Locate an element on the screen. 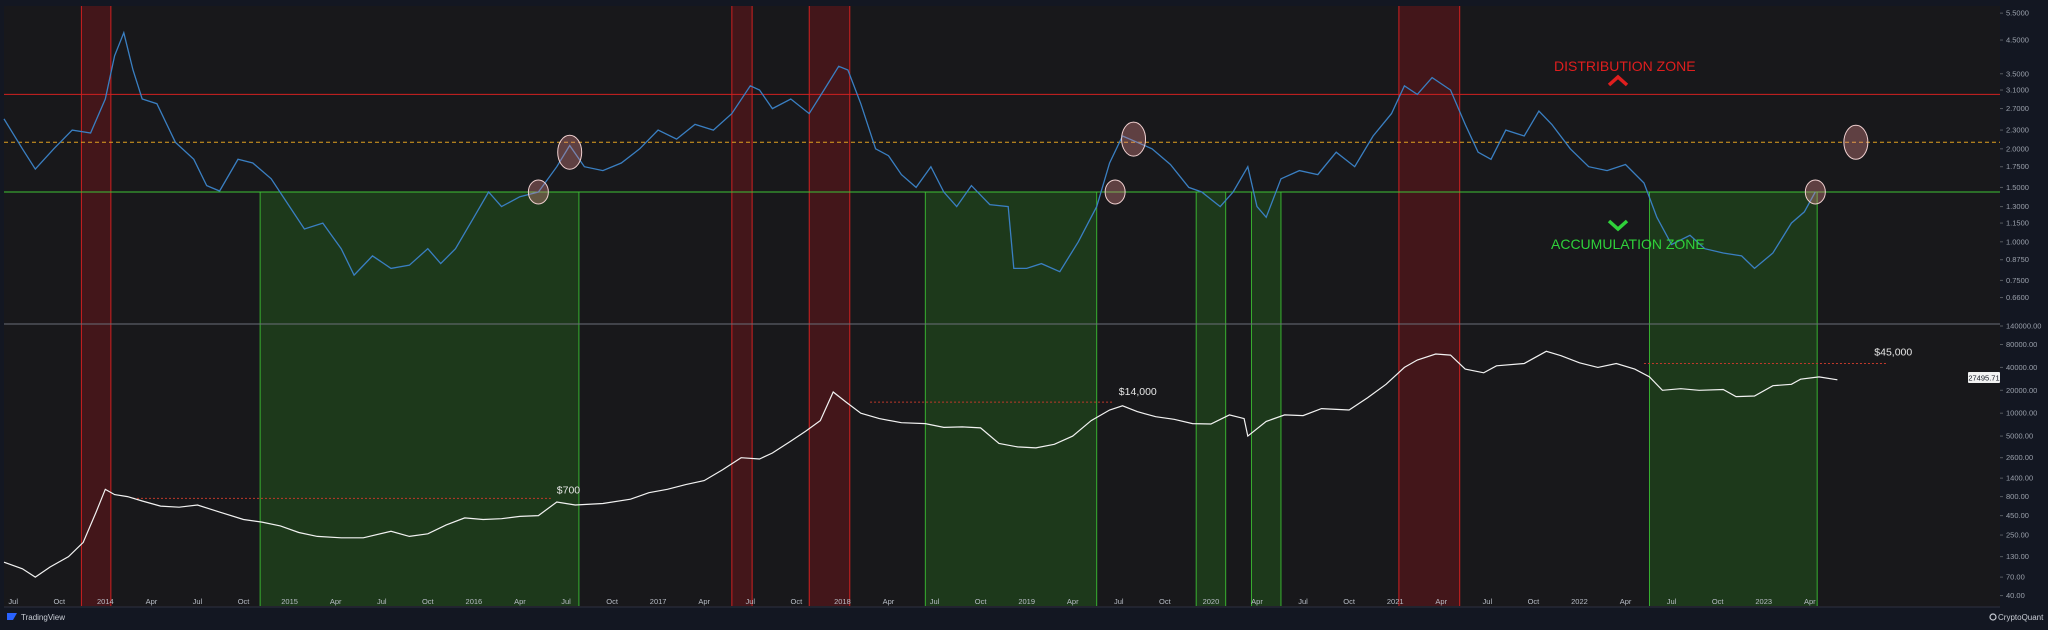 This screenshot has height=630, width=2048. indicator-y-tick-label: 0.6600 is located at coordinates (2017, 297).